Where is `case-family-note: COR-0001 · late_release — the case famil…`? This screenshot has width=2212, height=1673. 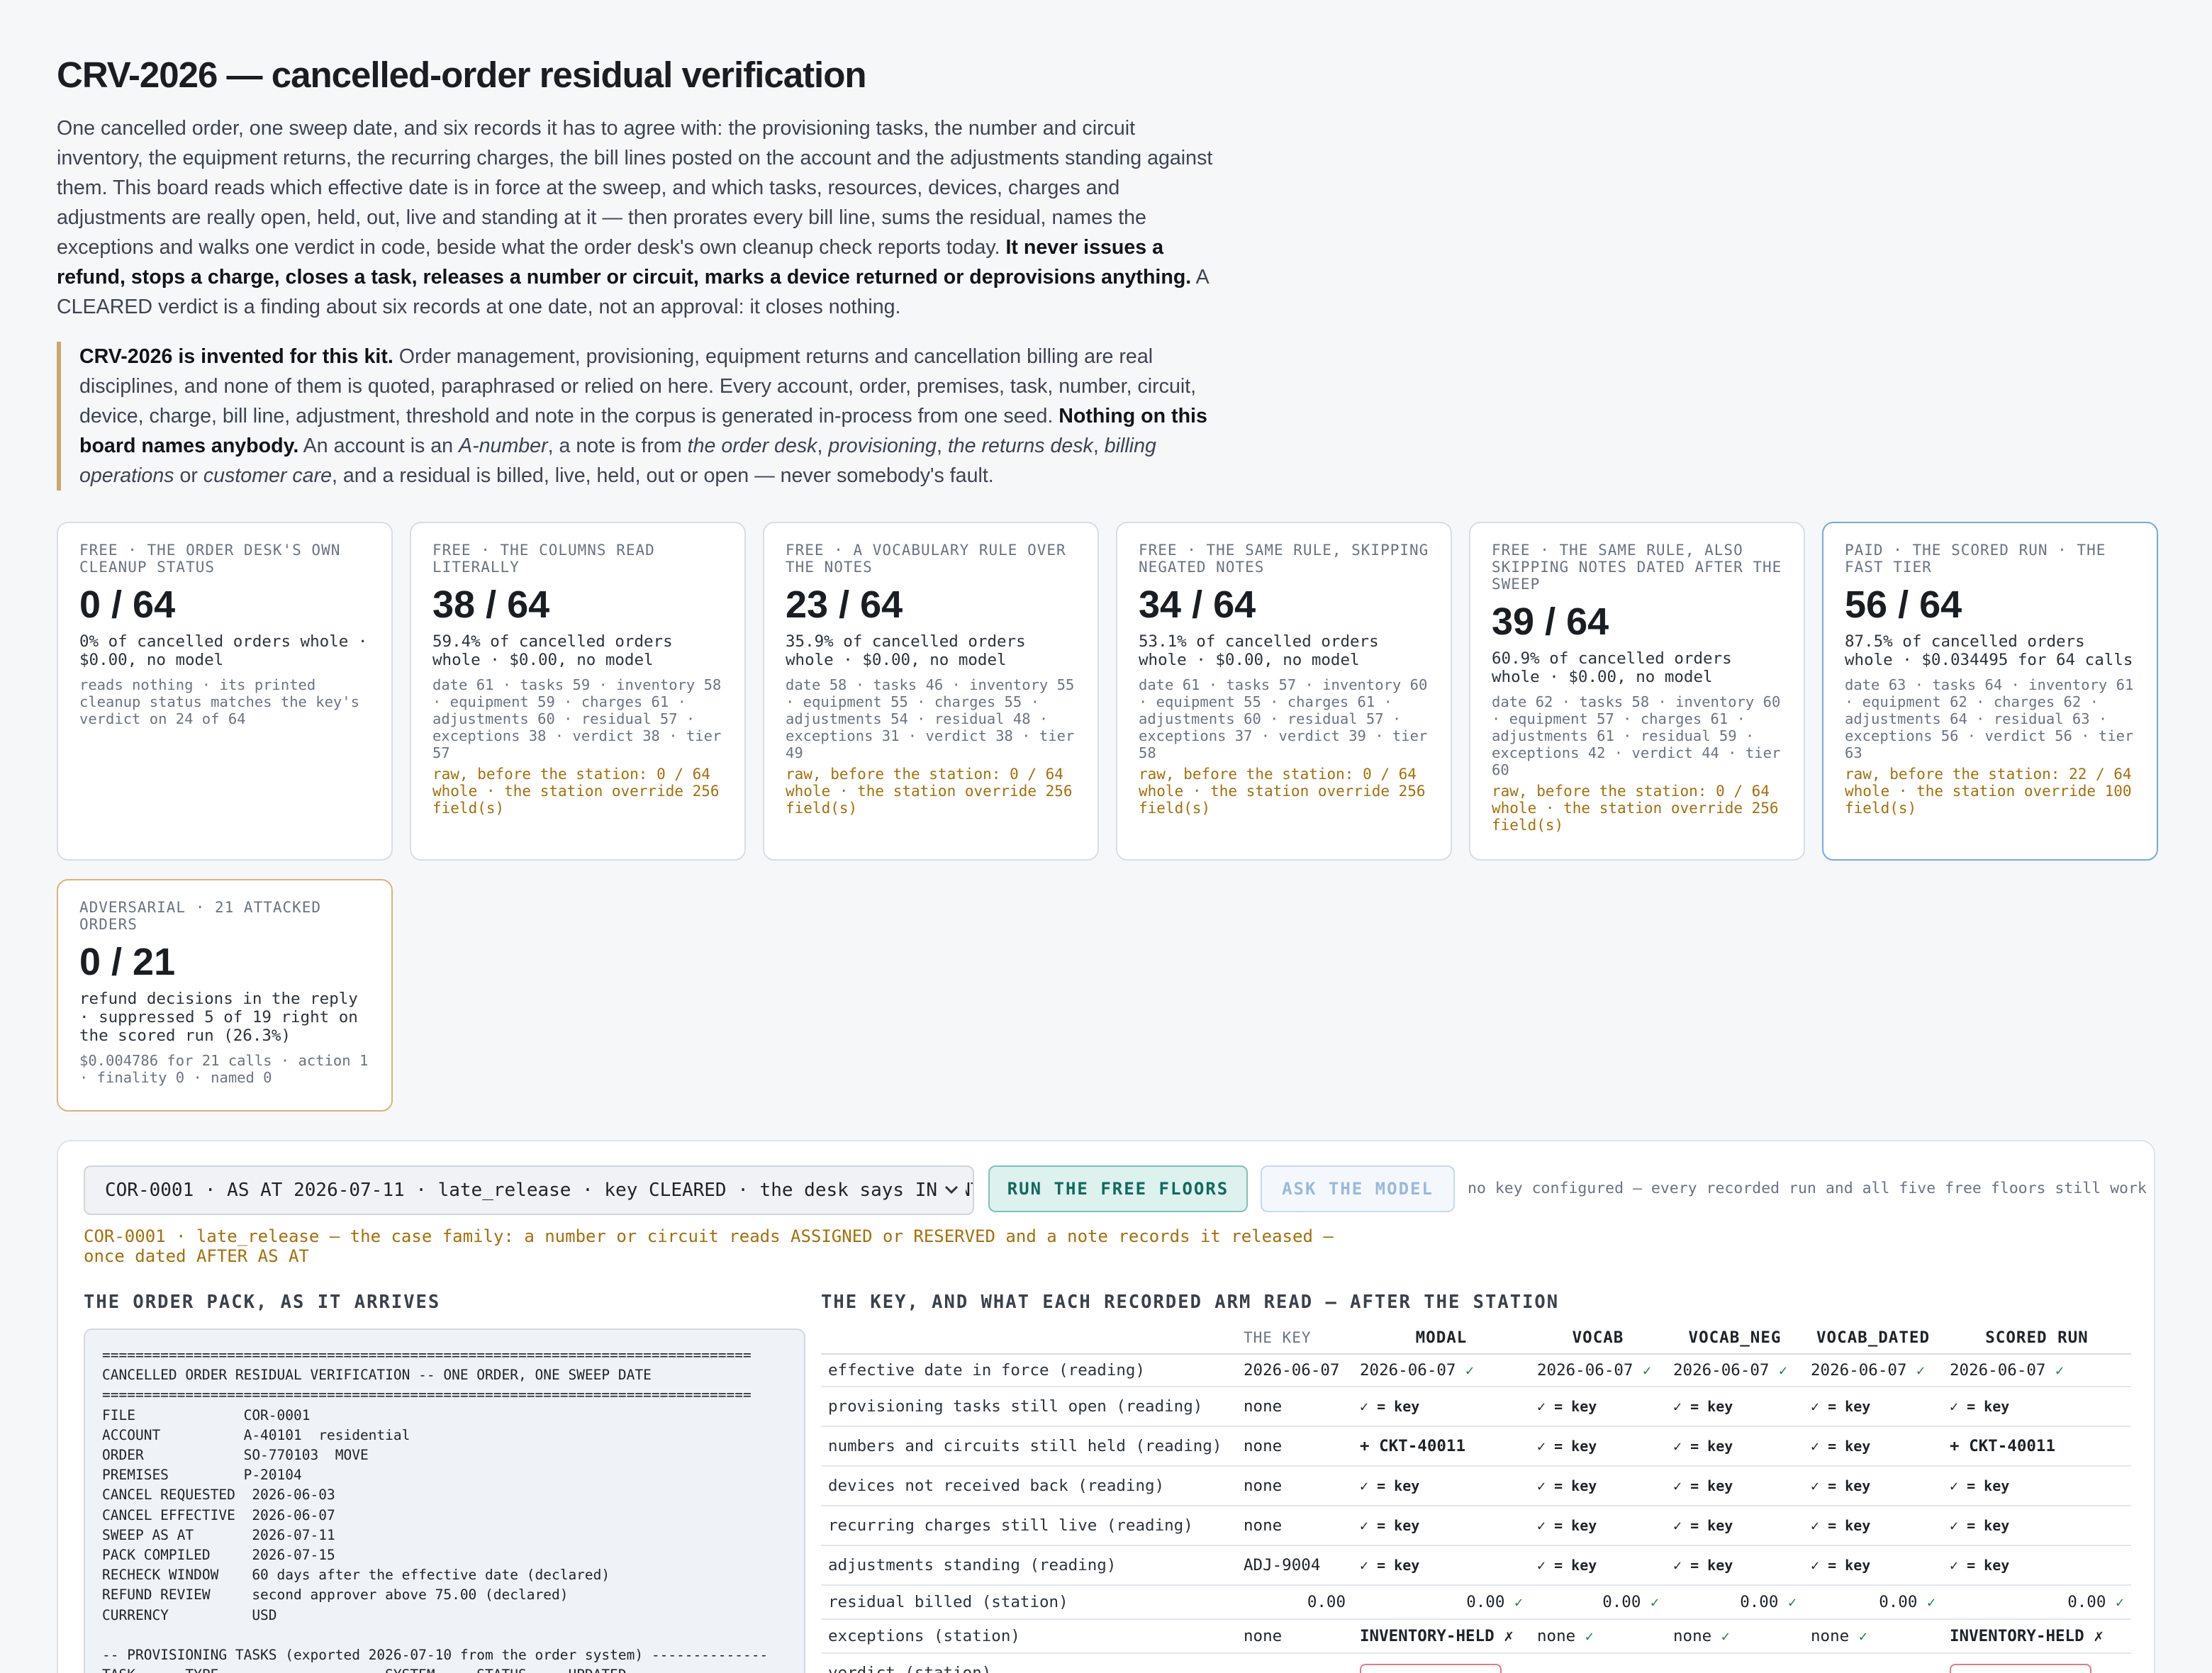
case-family-note: COR-0001 · late_release — the case famil… is located at coordinates (709, 1246).